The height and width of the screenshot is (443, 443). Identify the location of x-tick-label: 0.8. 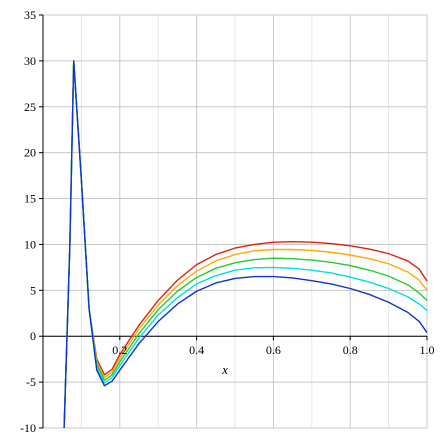
(350, 350).